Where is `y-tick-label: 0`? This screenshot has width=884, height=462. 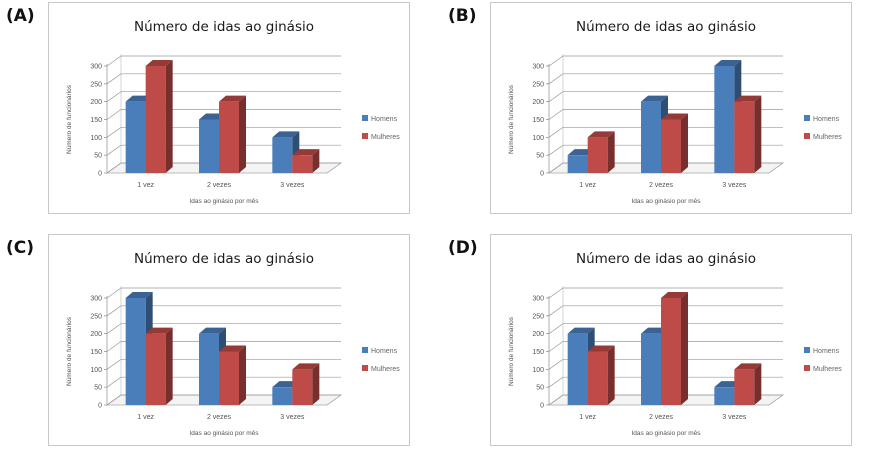 y-tick-label: 0 is located at coordinates (542, 174).